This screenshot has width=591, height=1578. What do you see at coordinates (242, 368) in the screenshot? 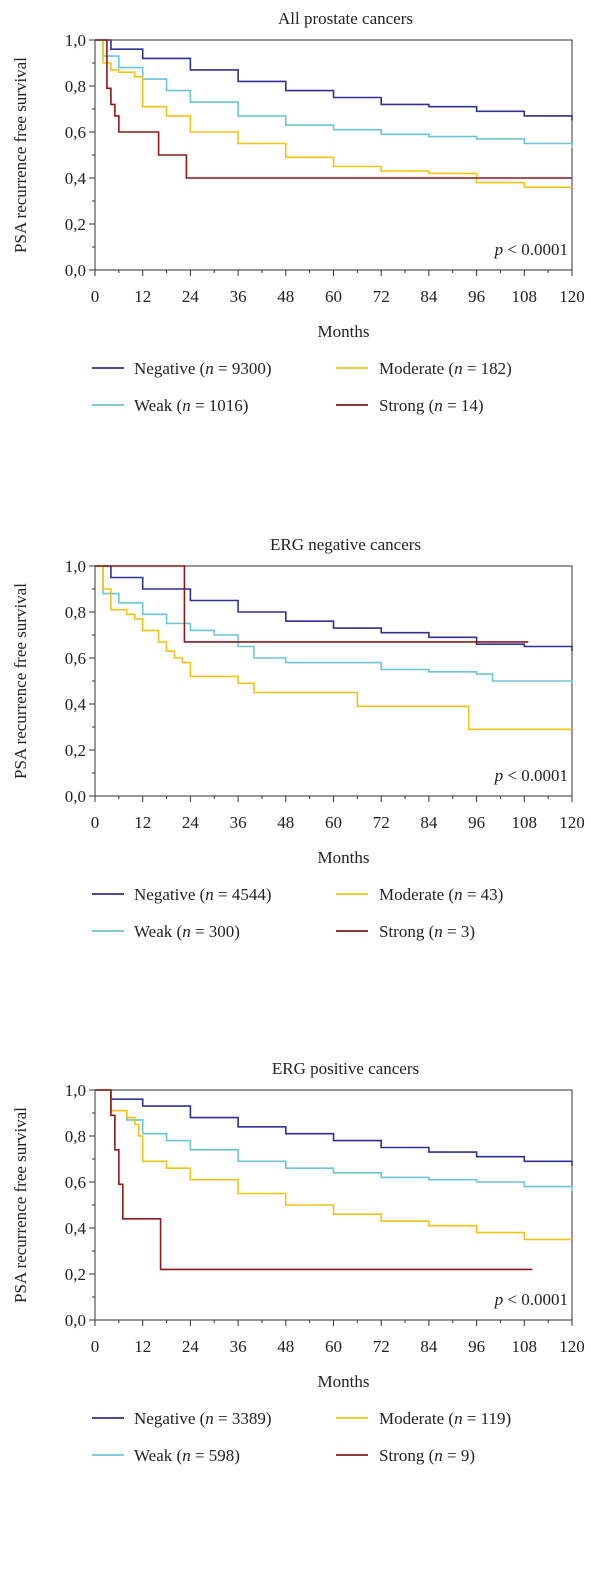
I see `legend-n-value: = 9300` at bounding box center [242, 368].